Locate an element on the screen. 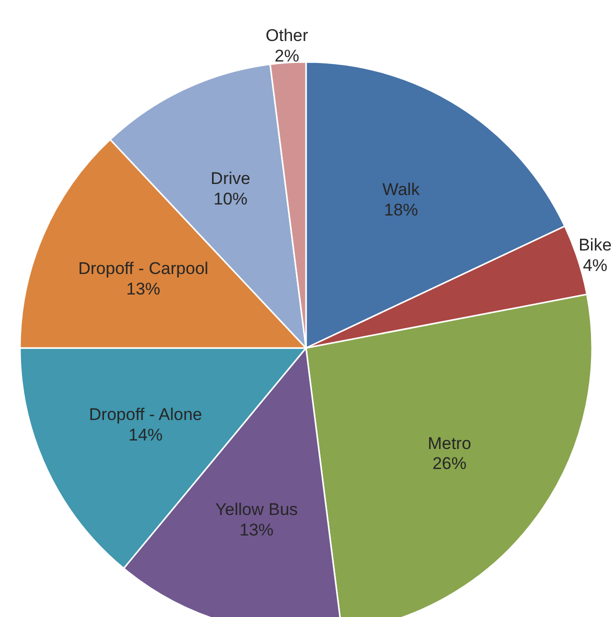  data-label: 14% is located at coordinates (145, 435).